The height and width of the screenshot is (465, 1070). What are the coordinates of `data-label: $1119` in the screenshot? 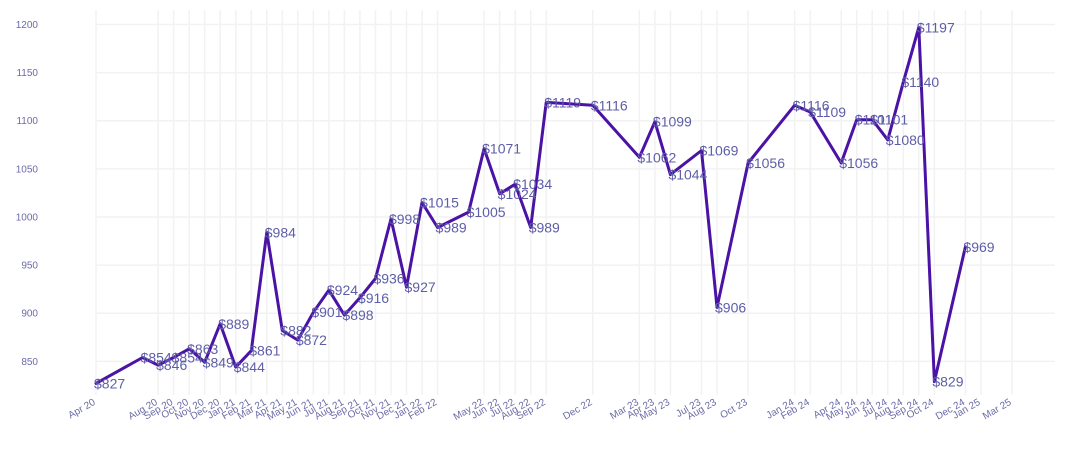 It's located at (562, 102).